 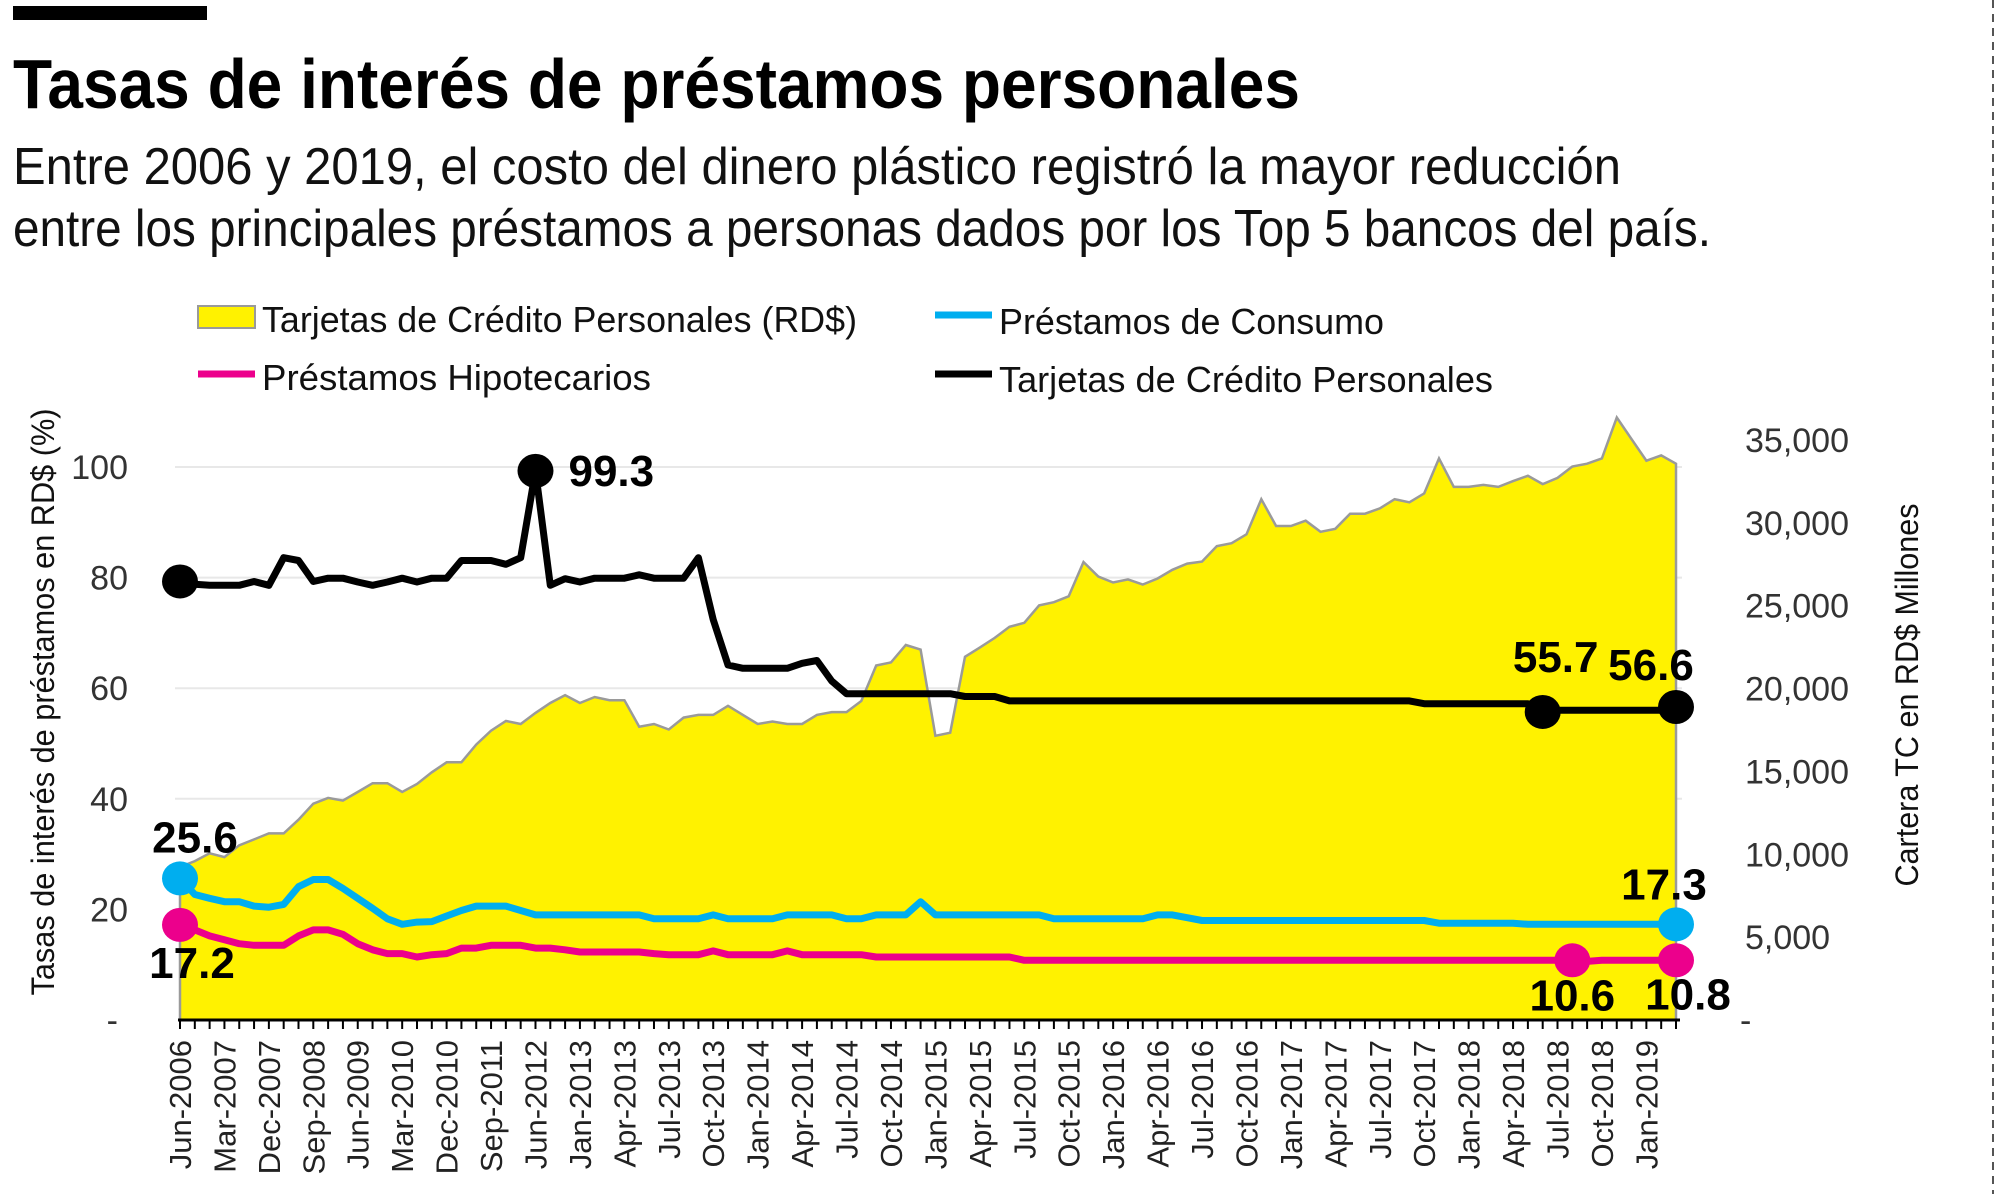 I want to click on x-tick-label: Apr-2014, so click(x=802, y=1104).